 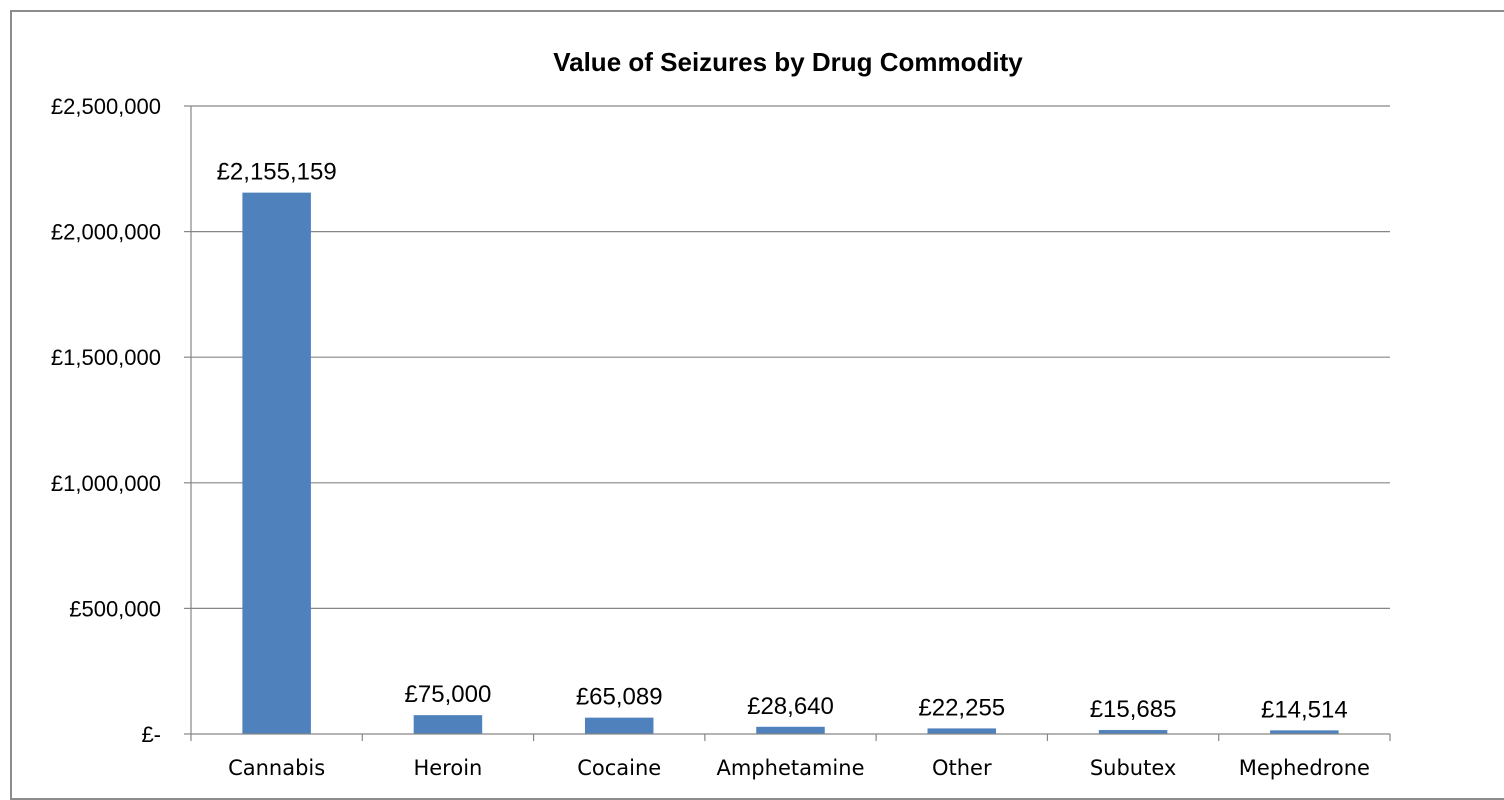 What do you see at coordinates (448, 694) in the screenshot?
I see `data-label: £75,000` at bounding box center [448, 694].